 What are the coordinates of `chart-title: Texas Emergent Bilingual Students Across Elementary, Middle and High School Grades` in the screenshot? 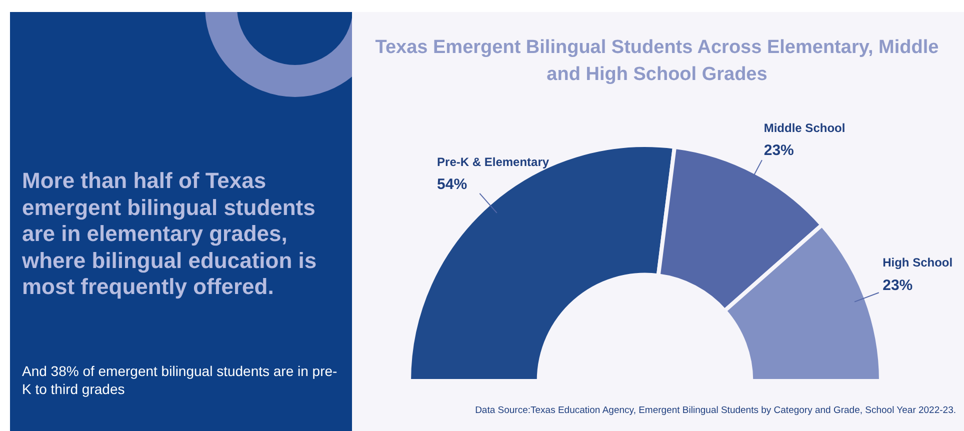 It's located at (657, 61).